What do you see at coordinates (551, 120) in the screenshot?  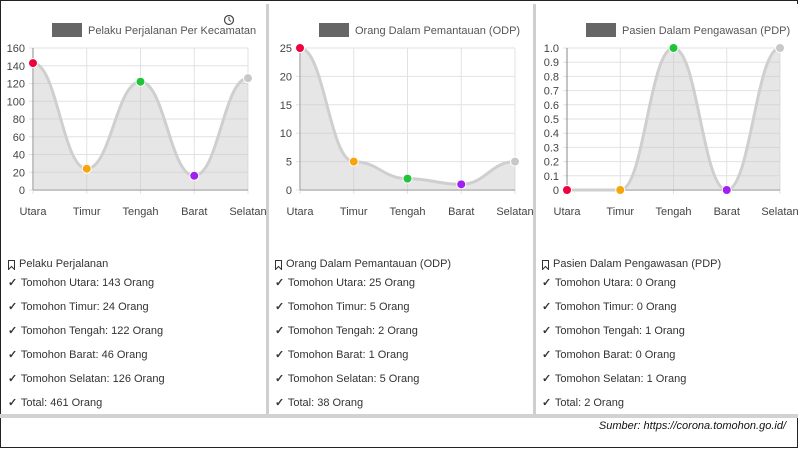 I see `y-tick-label: 0.5` at bounding box center [551, 120].